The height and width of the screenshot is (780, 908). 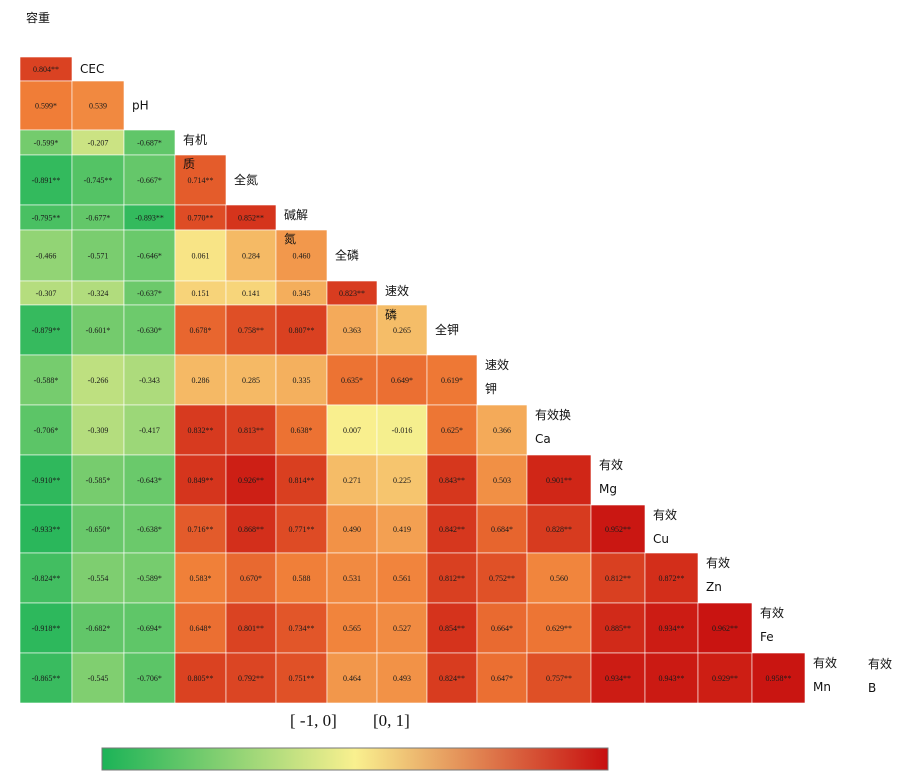 What do you see at coordinates (355, 759) in the screenshot?
I see `legend-gradient-bar` at bounding box center [355, 759].